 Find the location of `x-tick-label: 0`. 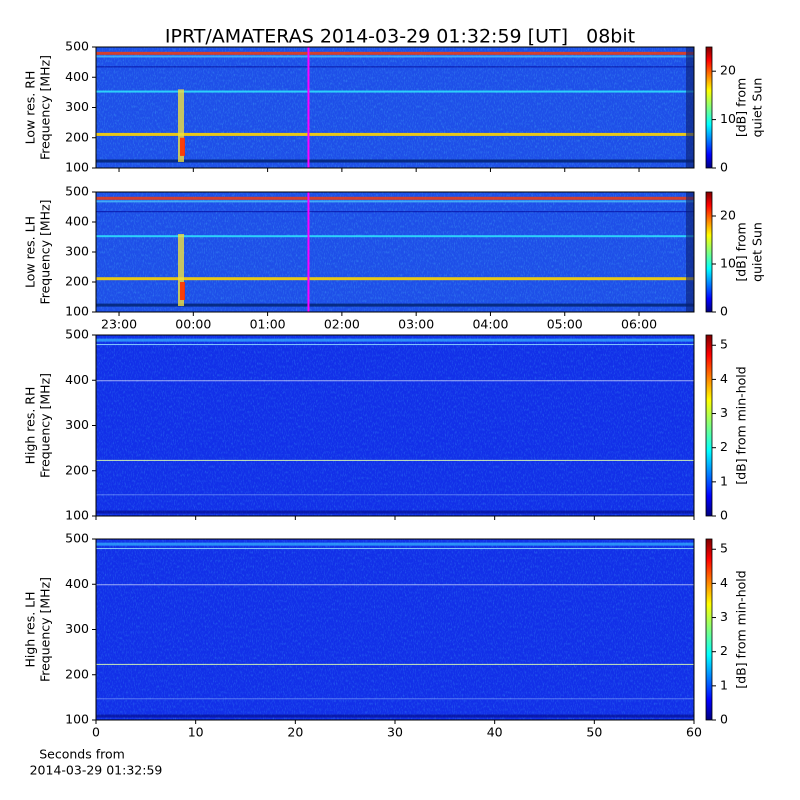

x-tick-label: 0 is located at coordinates (96, 732).